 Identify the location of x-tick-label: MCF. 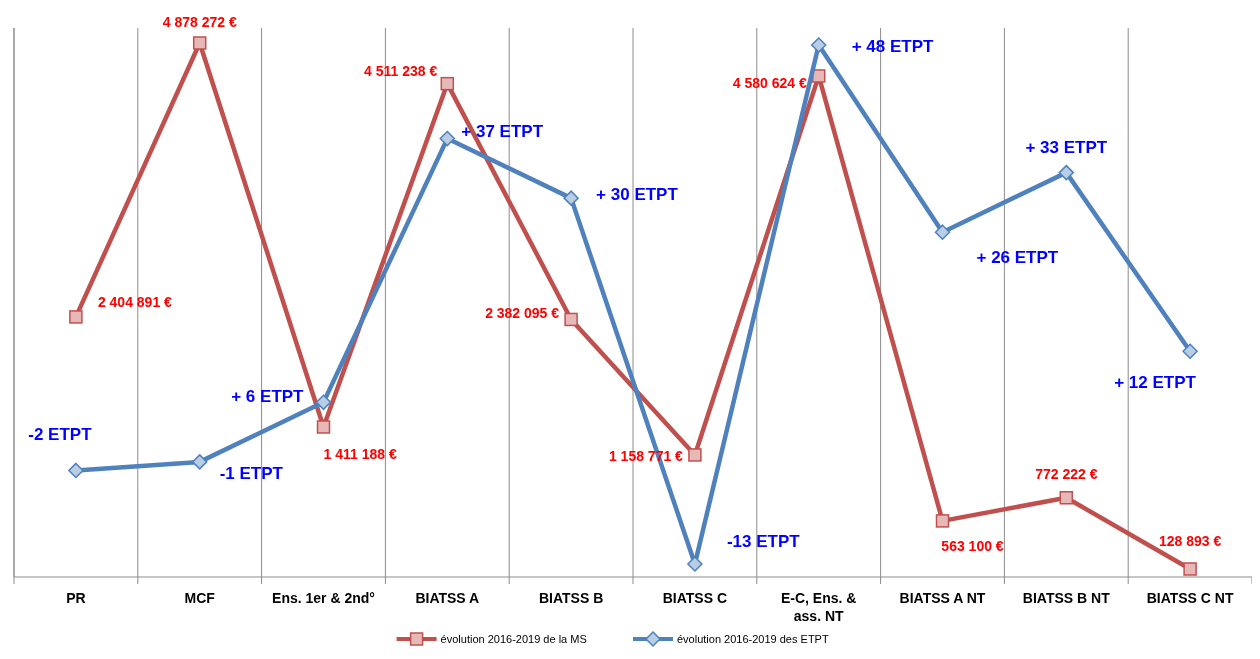
(200, 598).